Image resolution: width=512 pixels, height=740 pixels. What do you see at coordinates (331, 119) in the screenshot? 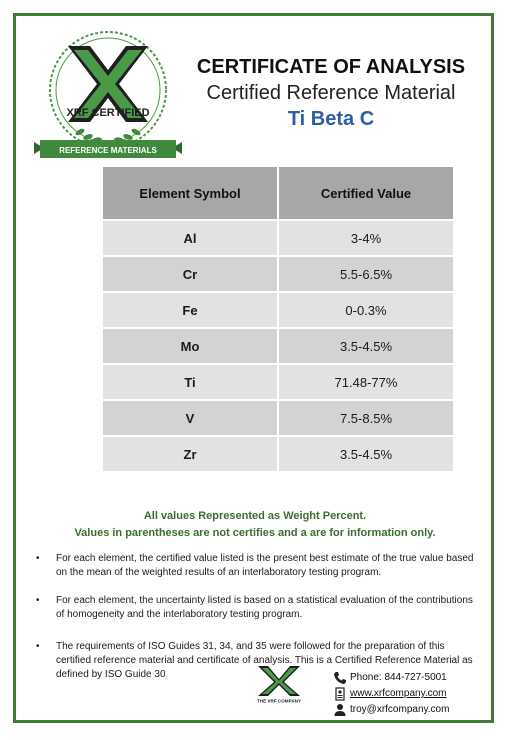
I see `product-name: Ti Beta C` at bounding box center [331, 119].